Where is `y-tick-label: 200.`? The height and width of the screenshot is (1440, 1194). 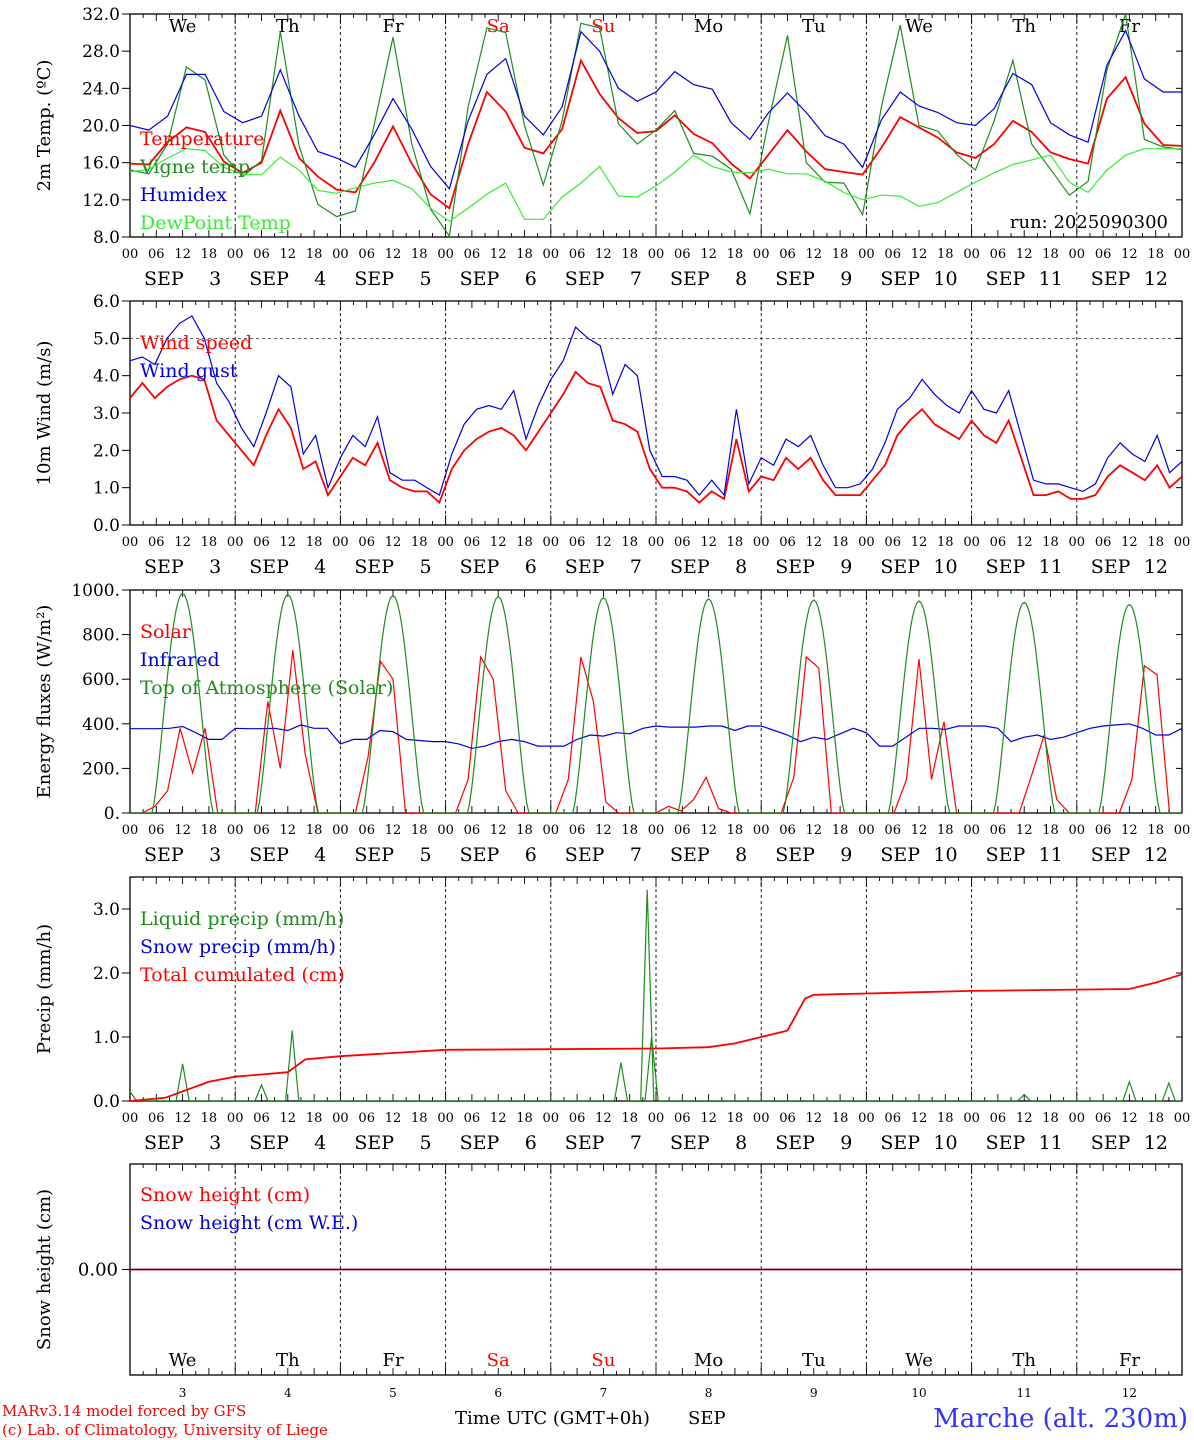
y-tick-label: 200. is located at coordinates (101, 769).